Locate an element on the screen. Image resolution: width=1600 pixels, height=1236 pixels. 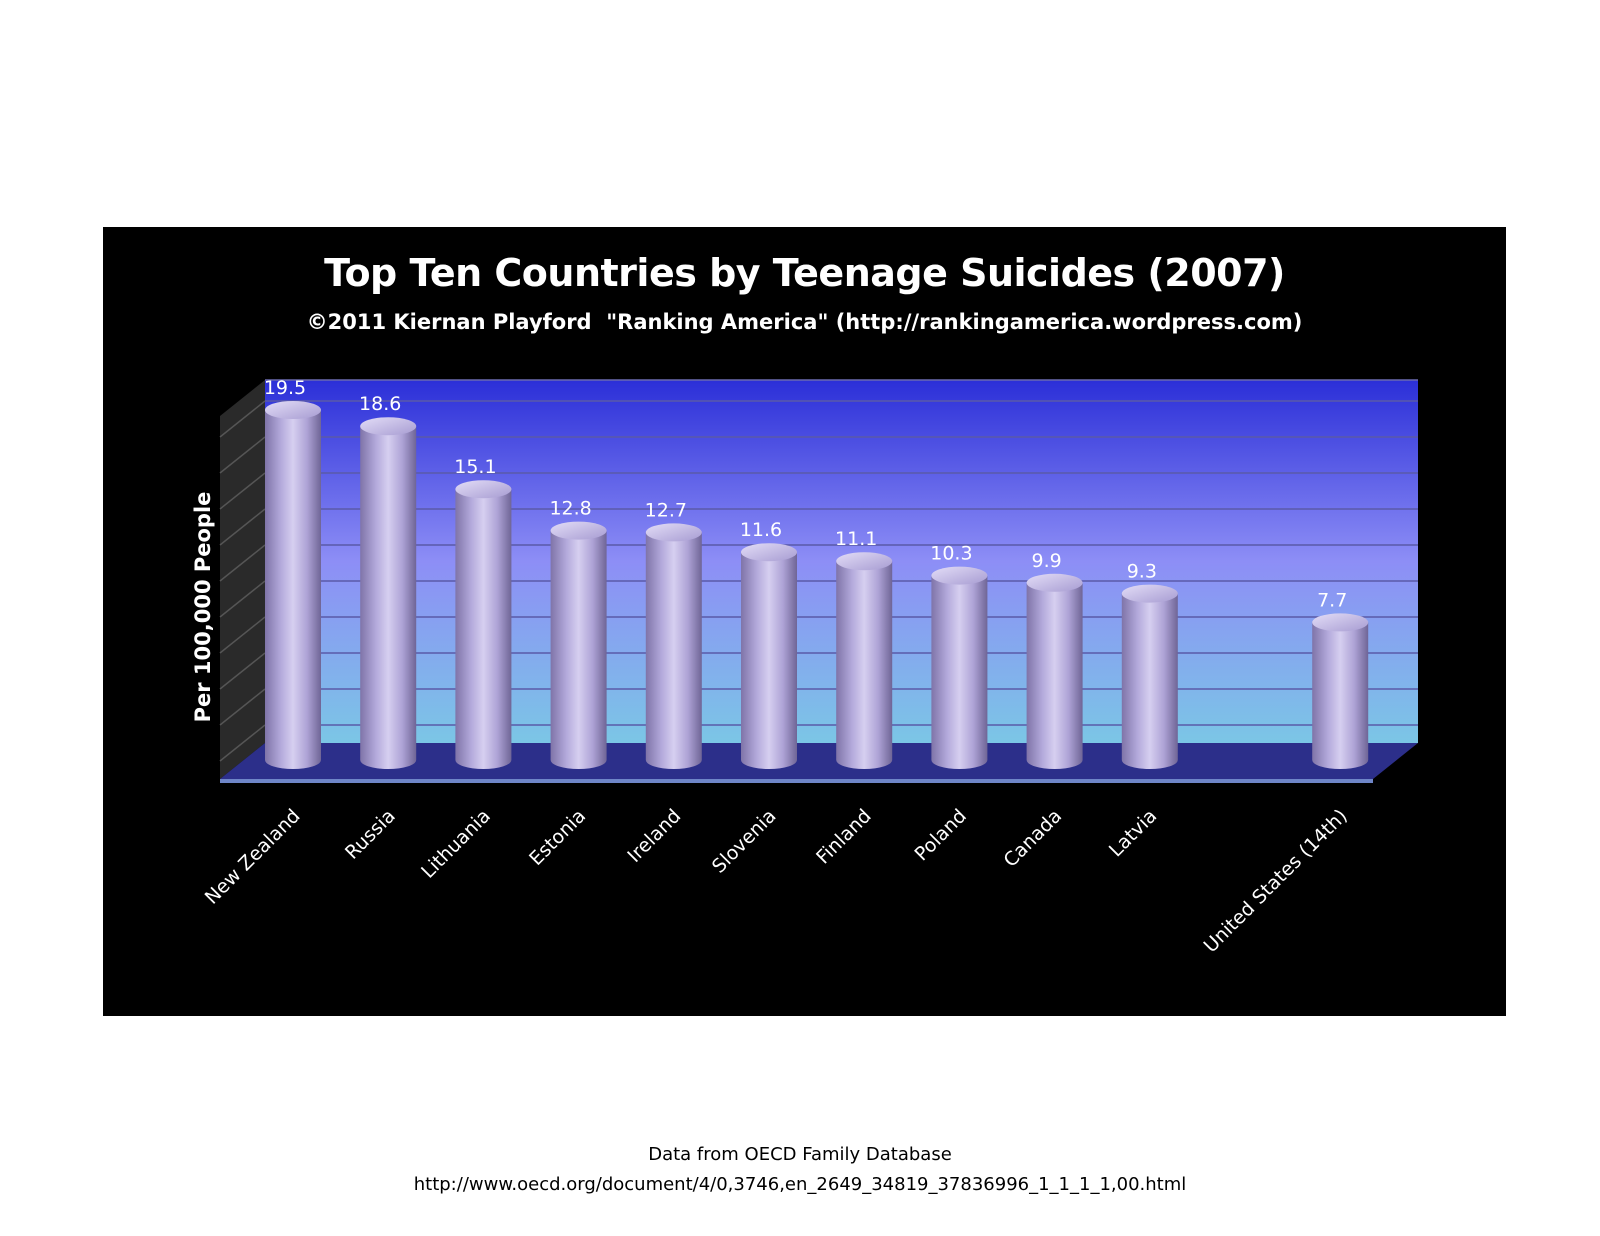
plot-floor-edge is located at coordinates (796, 781).